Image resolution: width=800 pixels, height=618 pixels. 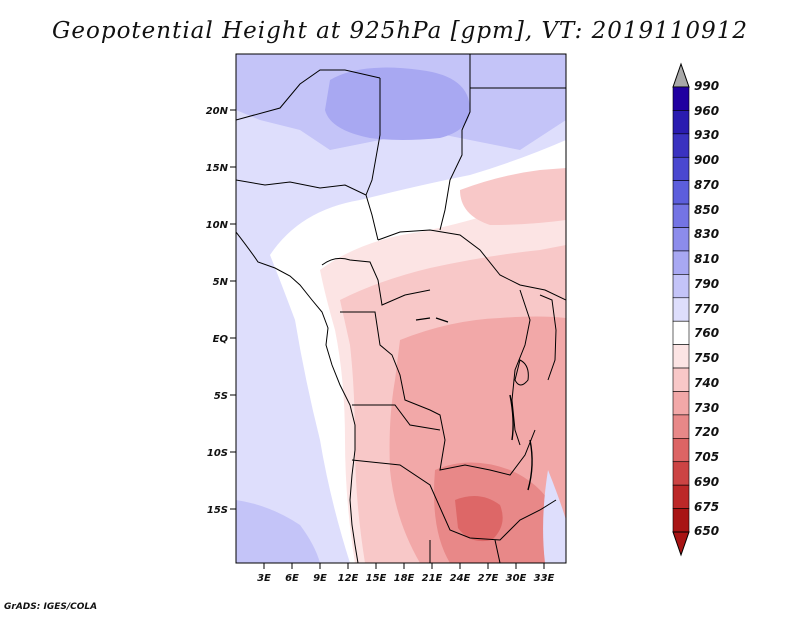 What do you see at coordinates (376, 281) in the screenshot?
I see `border-cameroon` at bounding box center [376, 281].